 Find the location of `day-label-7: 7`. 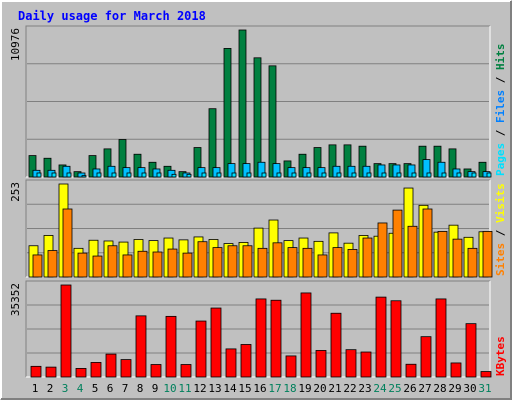

day-label-7: 7 is located at coordinates (125, 388).